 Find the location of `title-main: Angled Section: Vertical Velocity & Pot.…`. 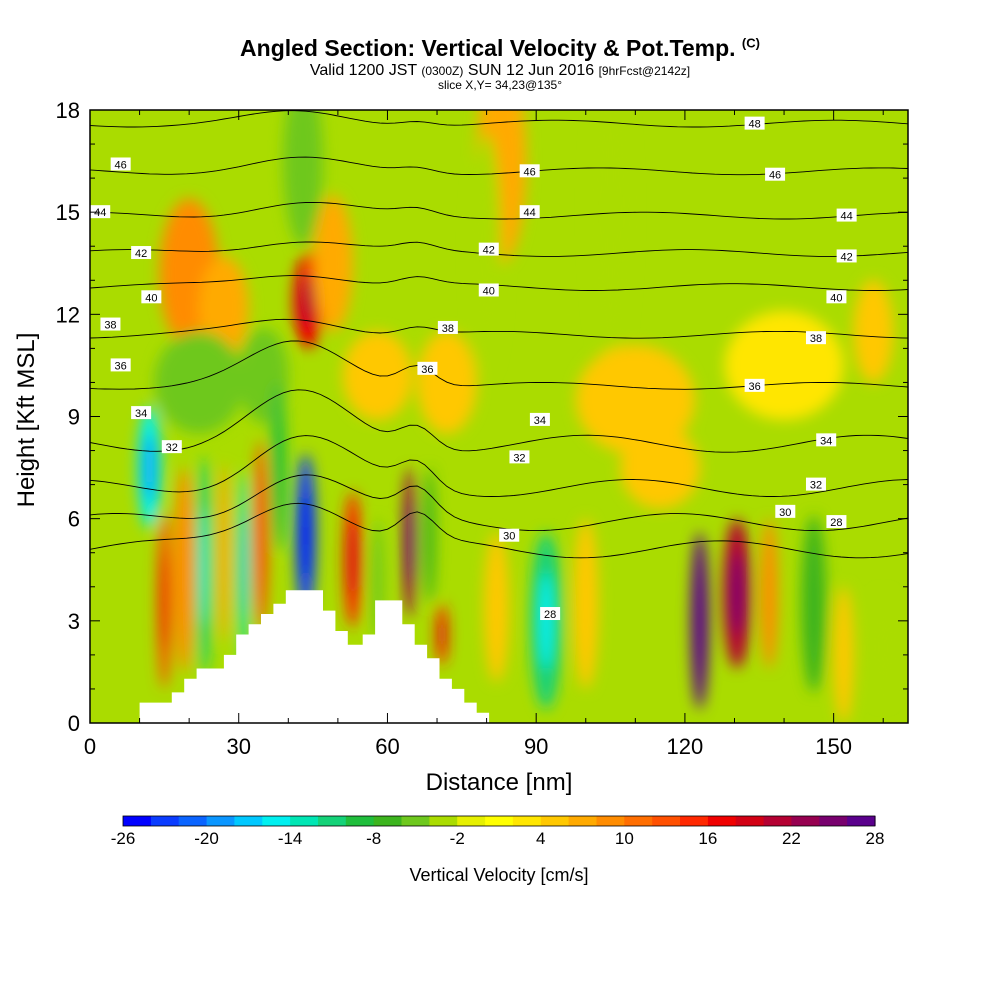

title-main: Angled Section: Vertical Velocity & Pot.… is located at coordinates (488, 48).